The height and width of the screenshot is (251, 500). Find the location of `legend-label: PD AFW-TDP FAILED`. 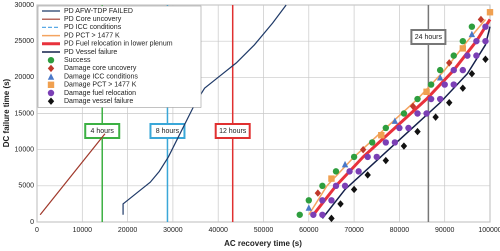

legend-label: PD AFW-TDP FAILED is located at coordinates (98, 11).